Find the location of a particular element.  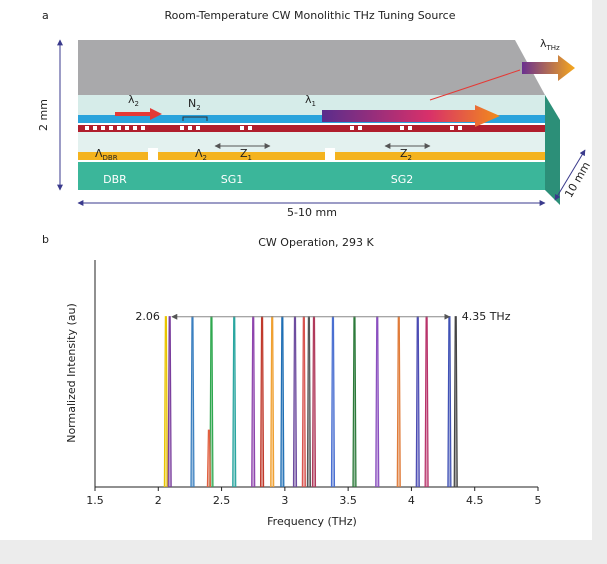

panel-label: a is located at coordinates (45, 15).